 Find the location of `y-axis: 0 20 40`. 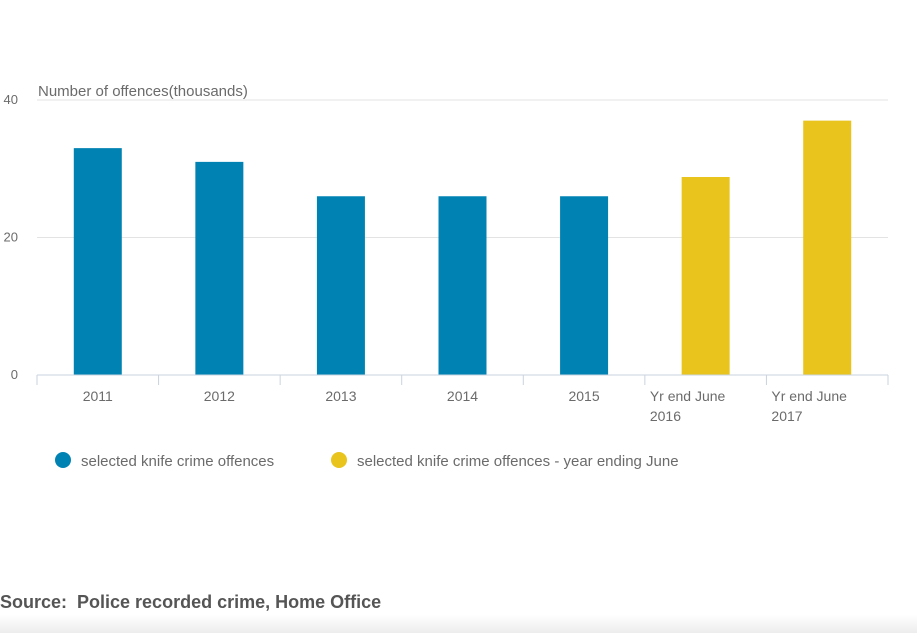

y-axis: 0 20 40 is located at coordinates (11, 237).